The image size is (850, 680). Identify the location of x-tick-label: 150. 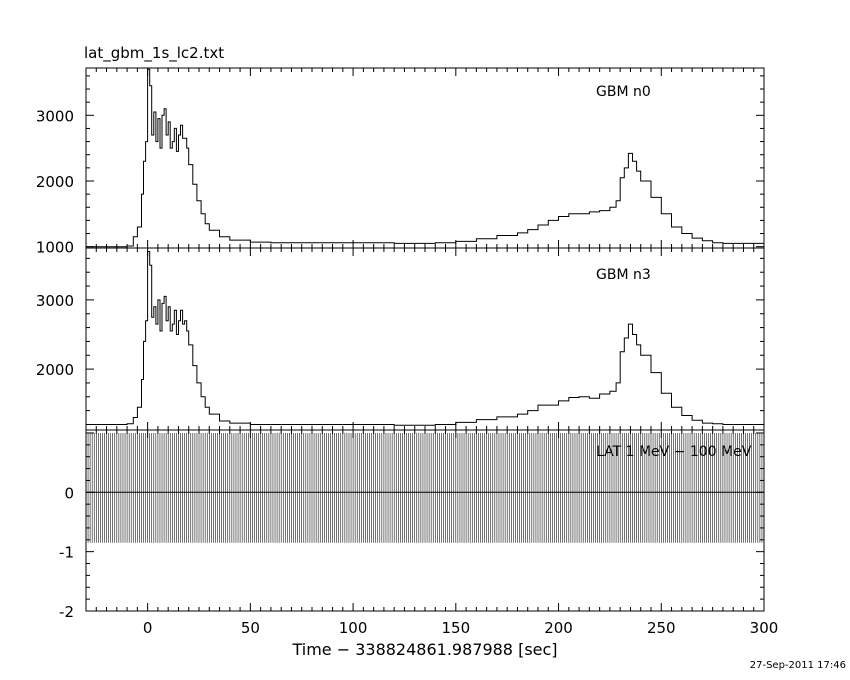
(455, 628).